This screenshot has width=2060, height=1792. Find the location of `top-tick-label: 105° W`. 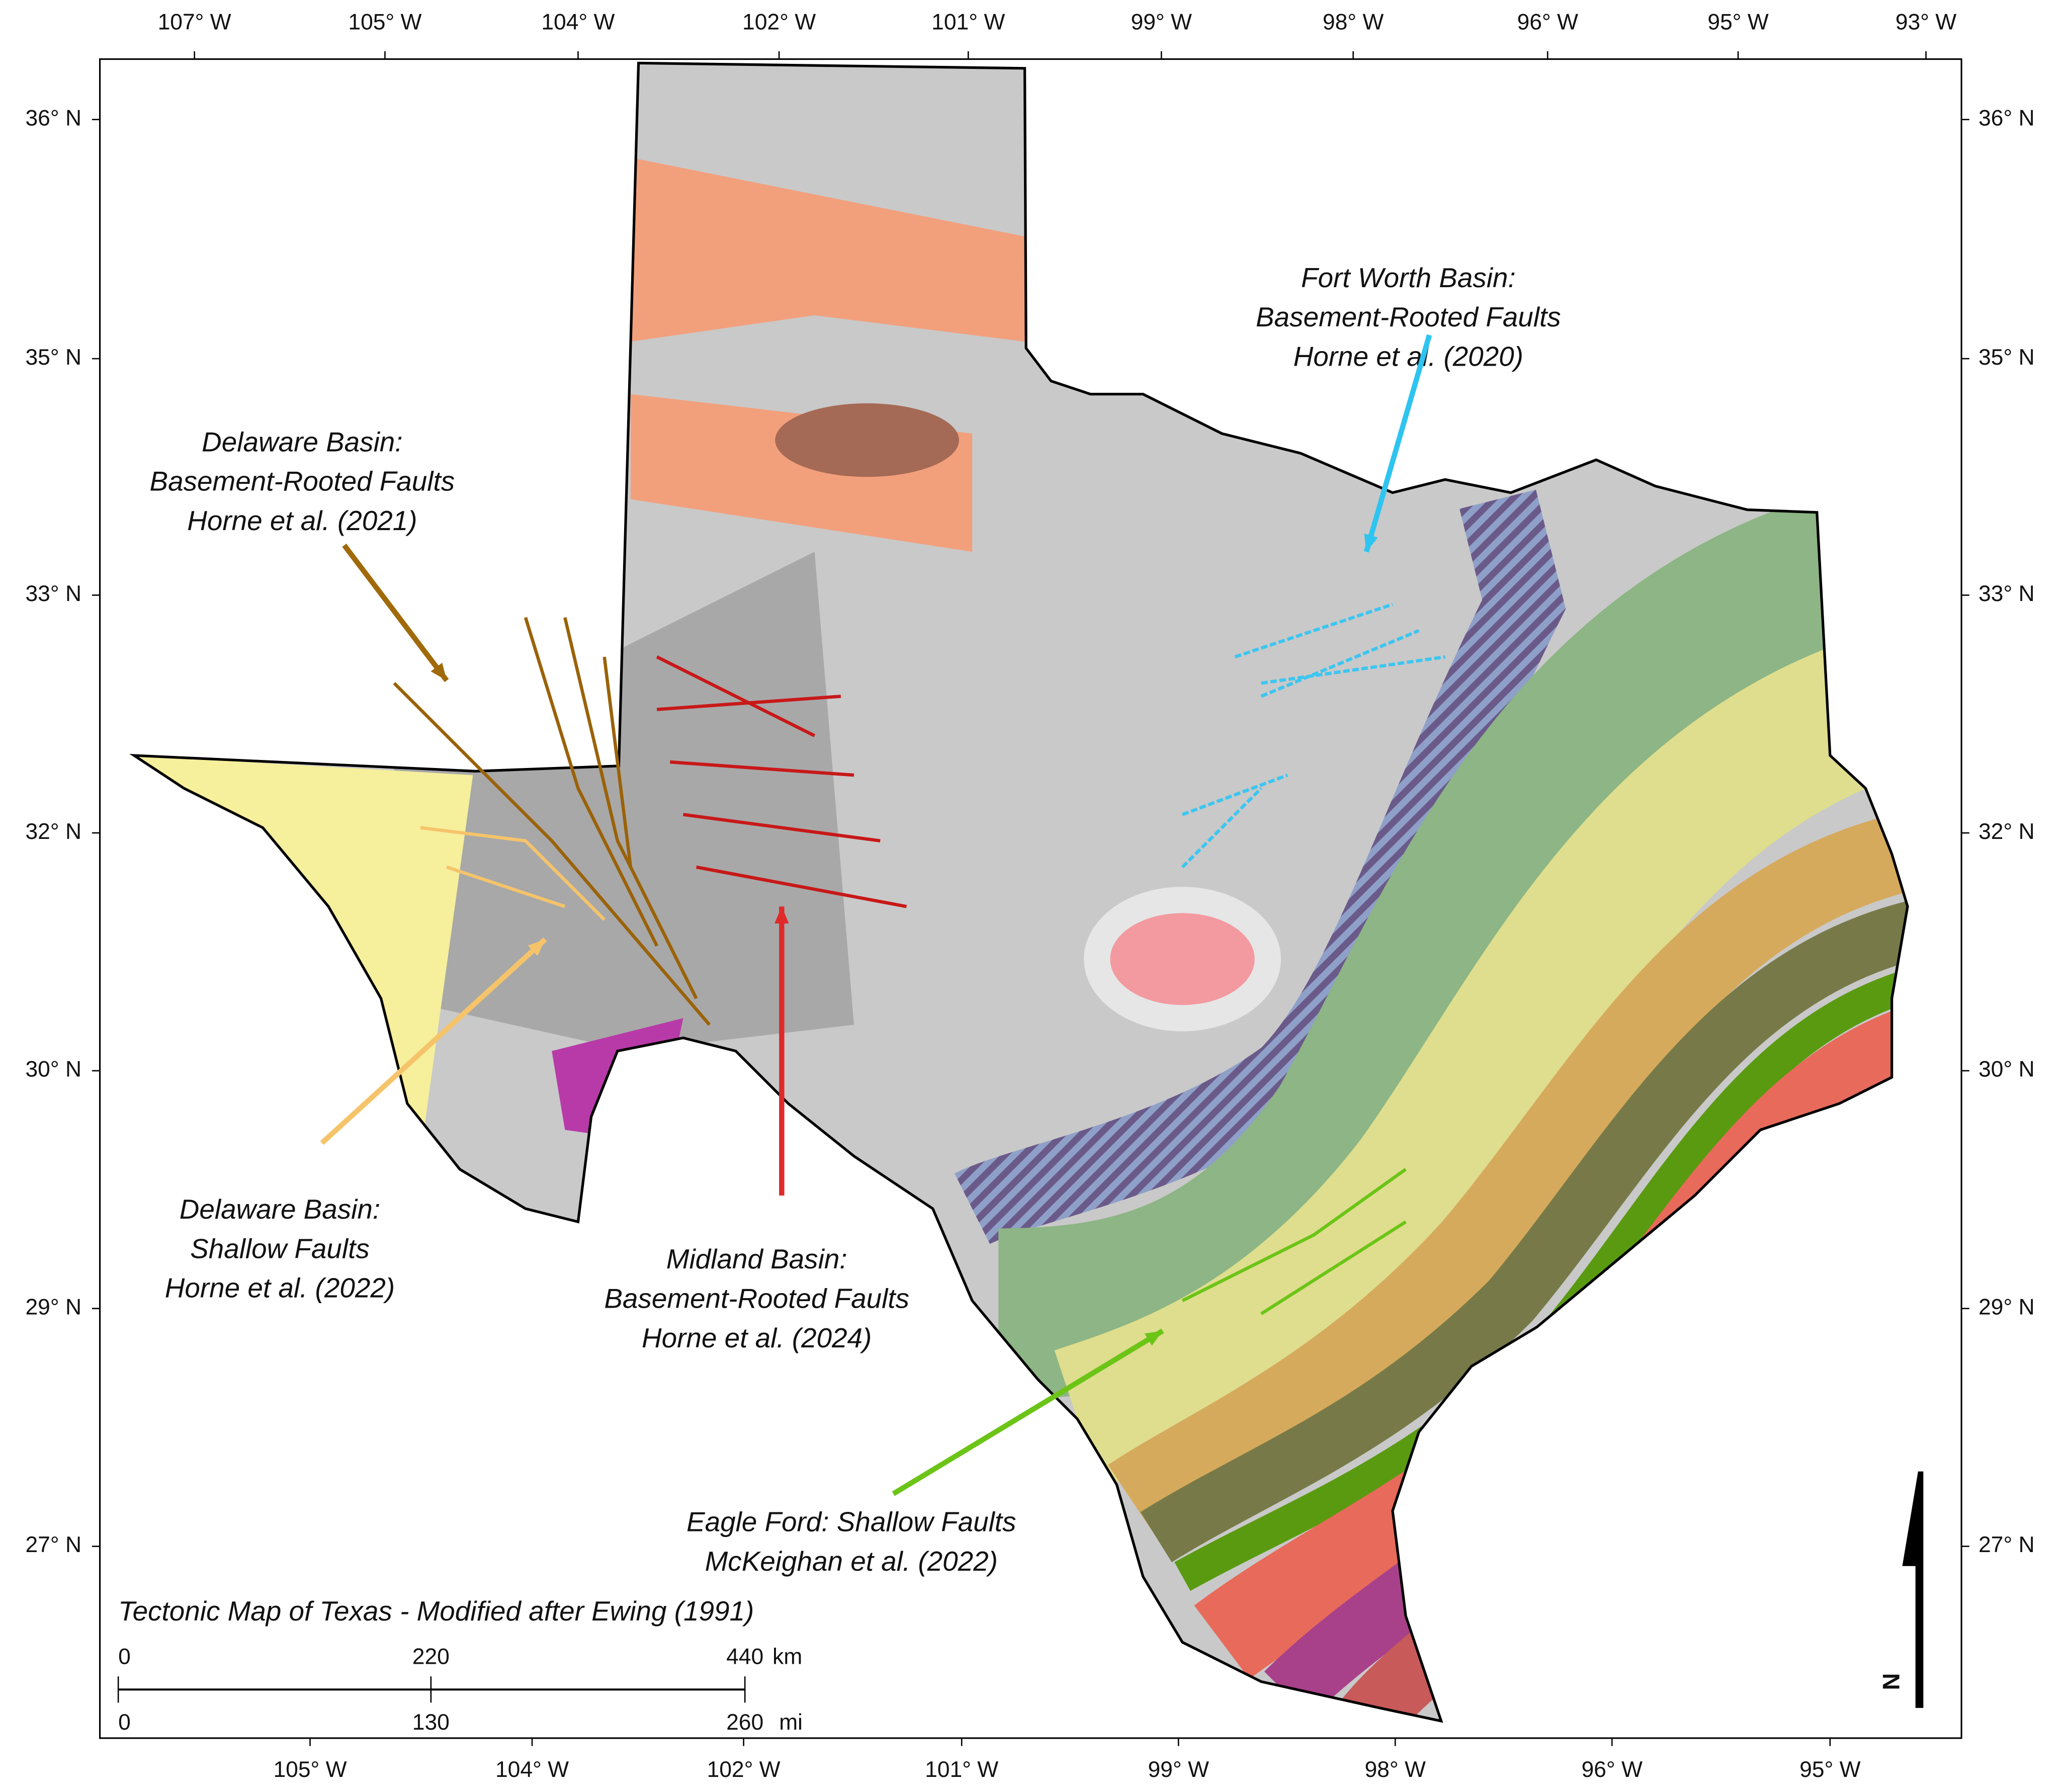

top-tick-label: 105° W is located at coordinates (384, 22).